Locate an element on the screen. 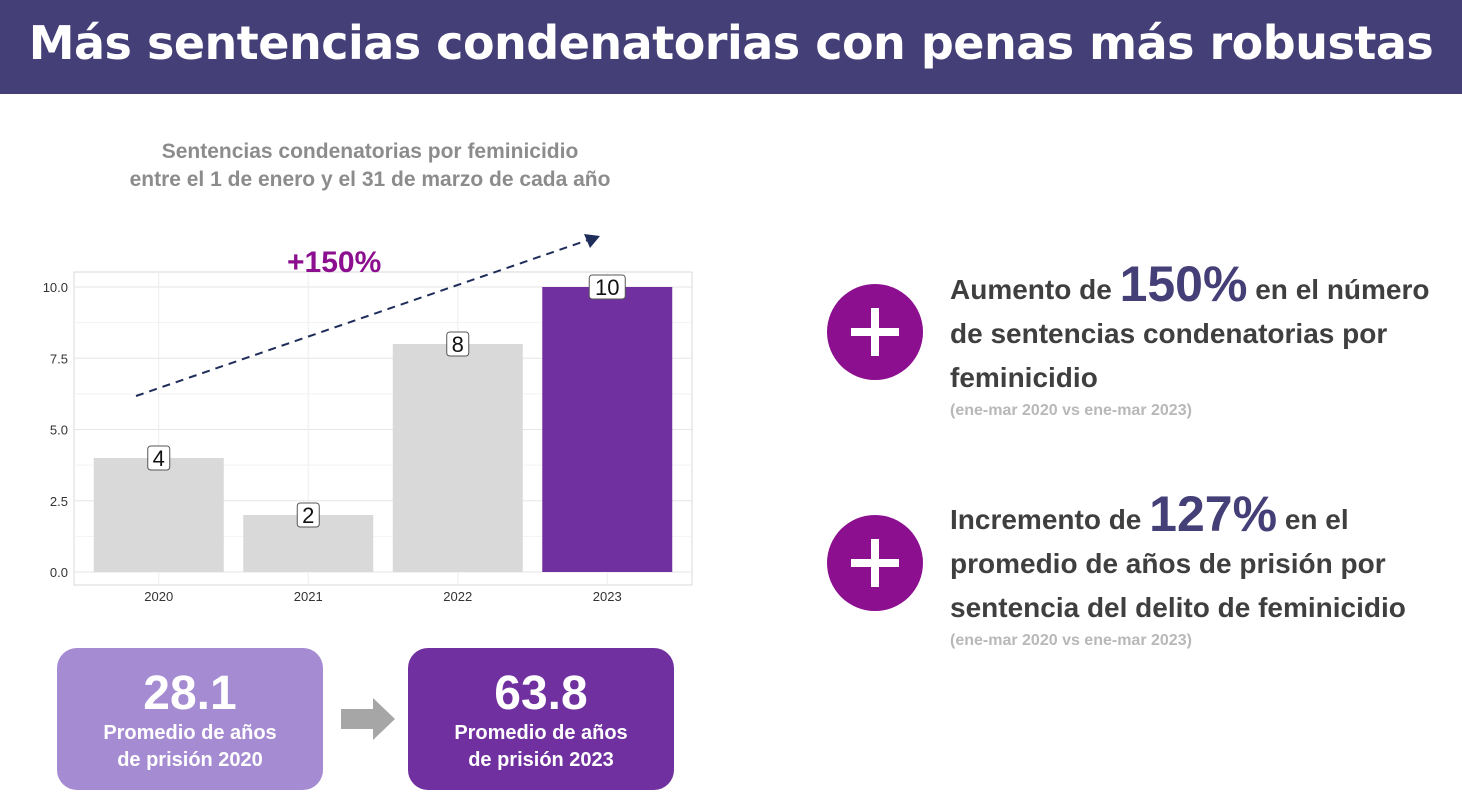 The image size is (1462, 804). data-label: 4 is located at coordinates (159, 458).